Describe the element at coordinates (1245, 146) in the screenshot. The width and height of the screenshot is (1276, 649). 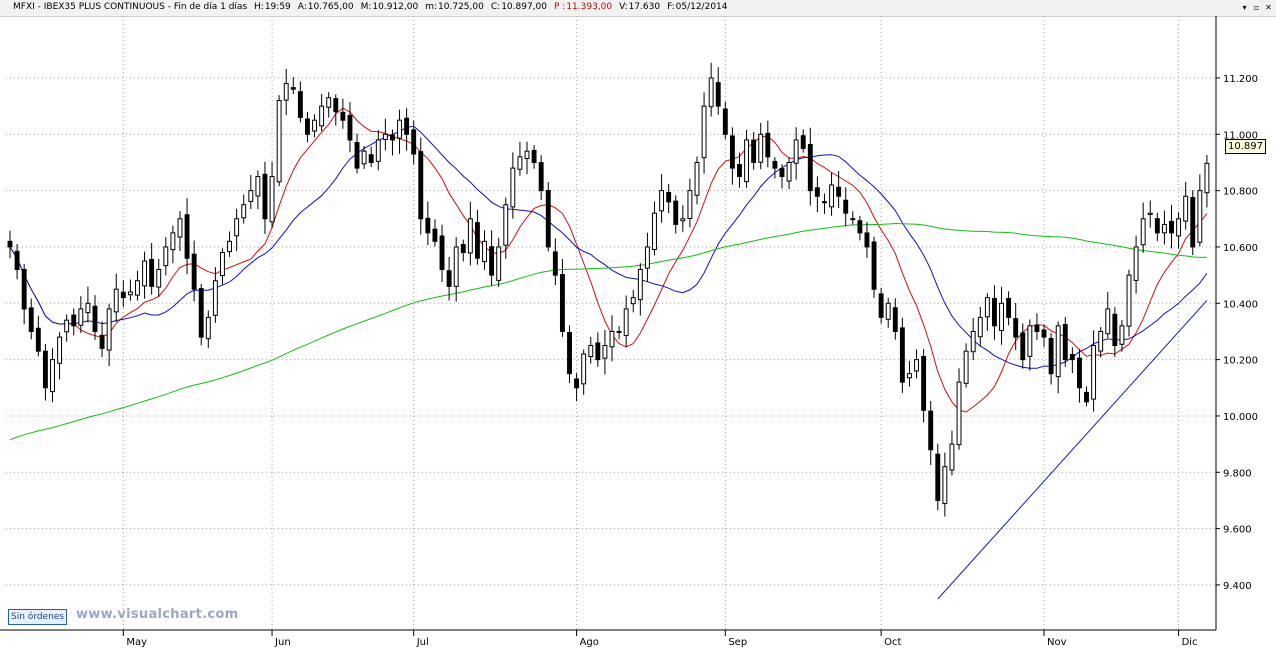
I see `last-price-label: 10.897` at that location.